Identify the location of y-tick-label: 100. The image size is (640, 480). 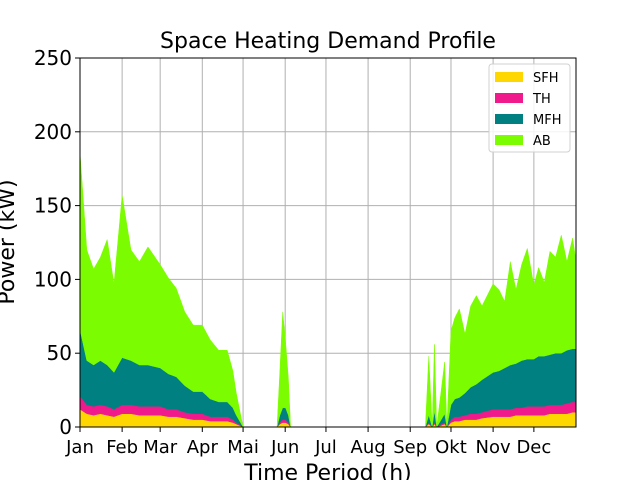
(53, 279).